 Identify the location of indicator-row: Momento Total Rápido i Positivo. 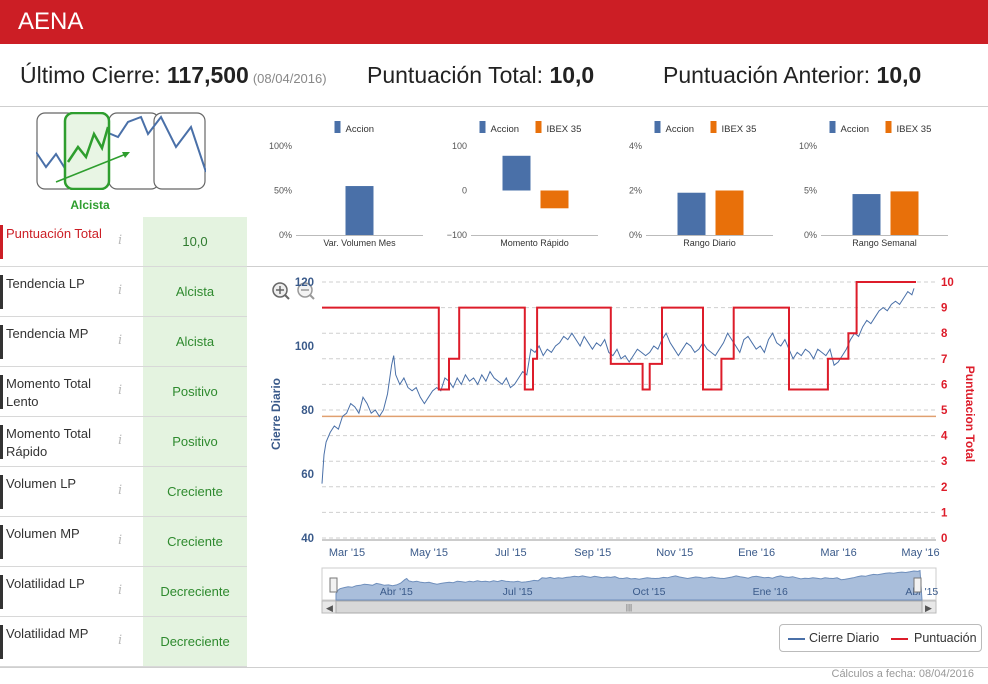
(123, 442).